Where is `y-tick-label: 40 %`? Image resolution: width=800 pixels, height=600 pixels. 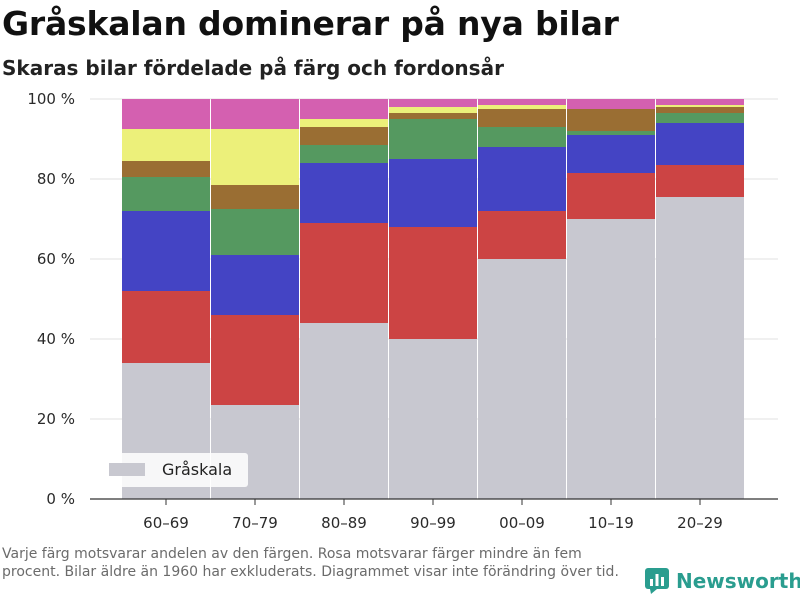
y-tick-label: 40 % is located at coordinates (56, 339).